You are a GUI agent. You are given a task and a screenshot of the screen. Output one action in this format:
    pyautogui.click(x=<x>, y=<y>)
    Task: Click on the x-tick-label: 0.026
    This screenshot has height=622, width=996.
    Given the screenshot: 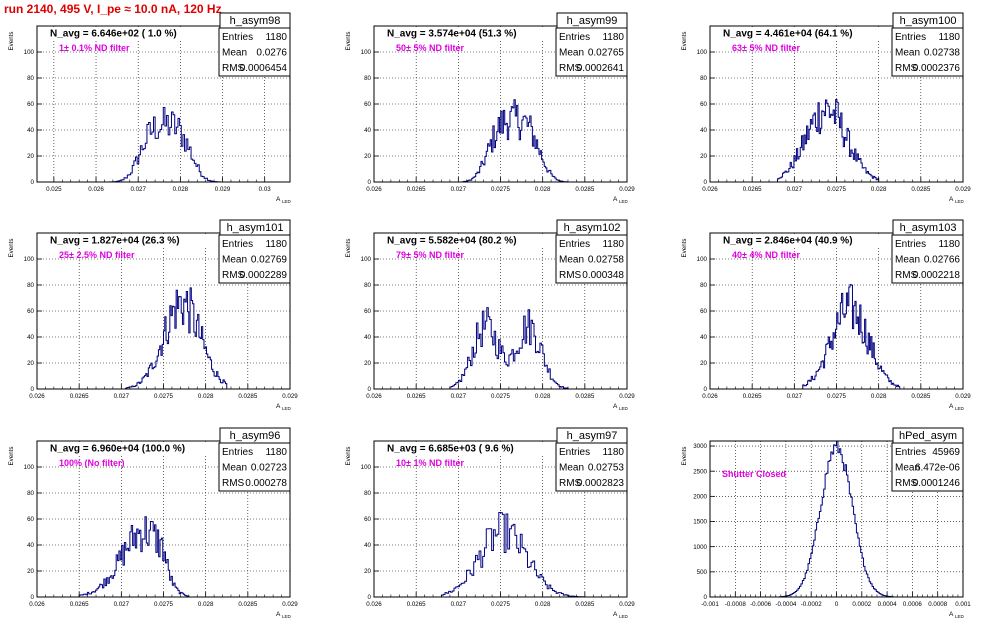 What is the action you would take?
    pyautogui.click(x=374, y=604)
    